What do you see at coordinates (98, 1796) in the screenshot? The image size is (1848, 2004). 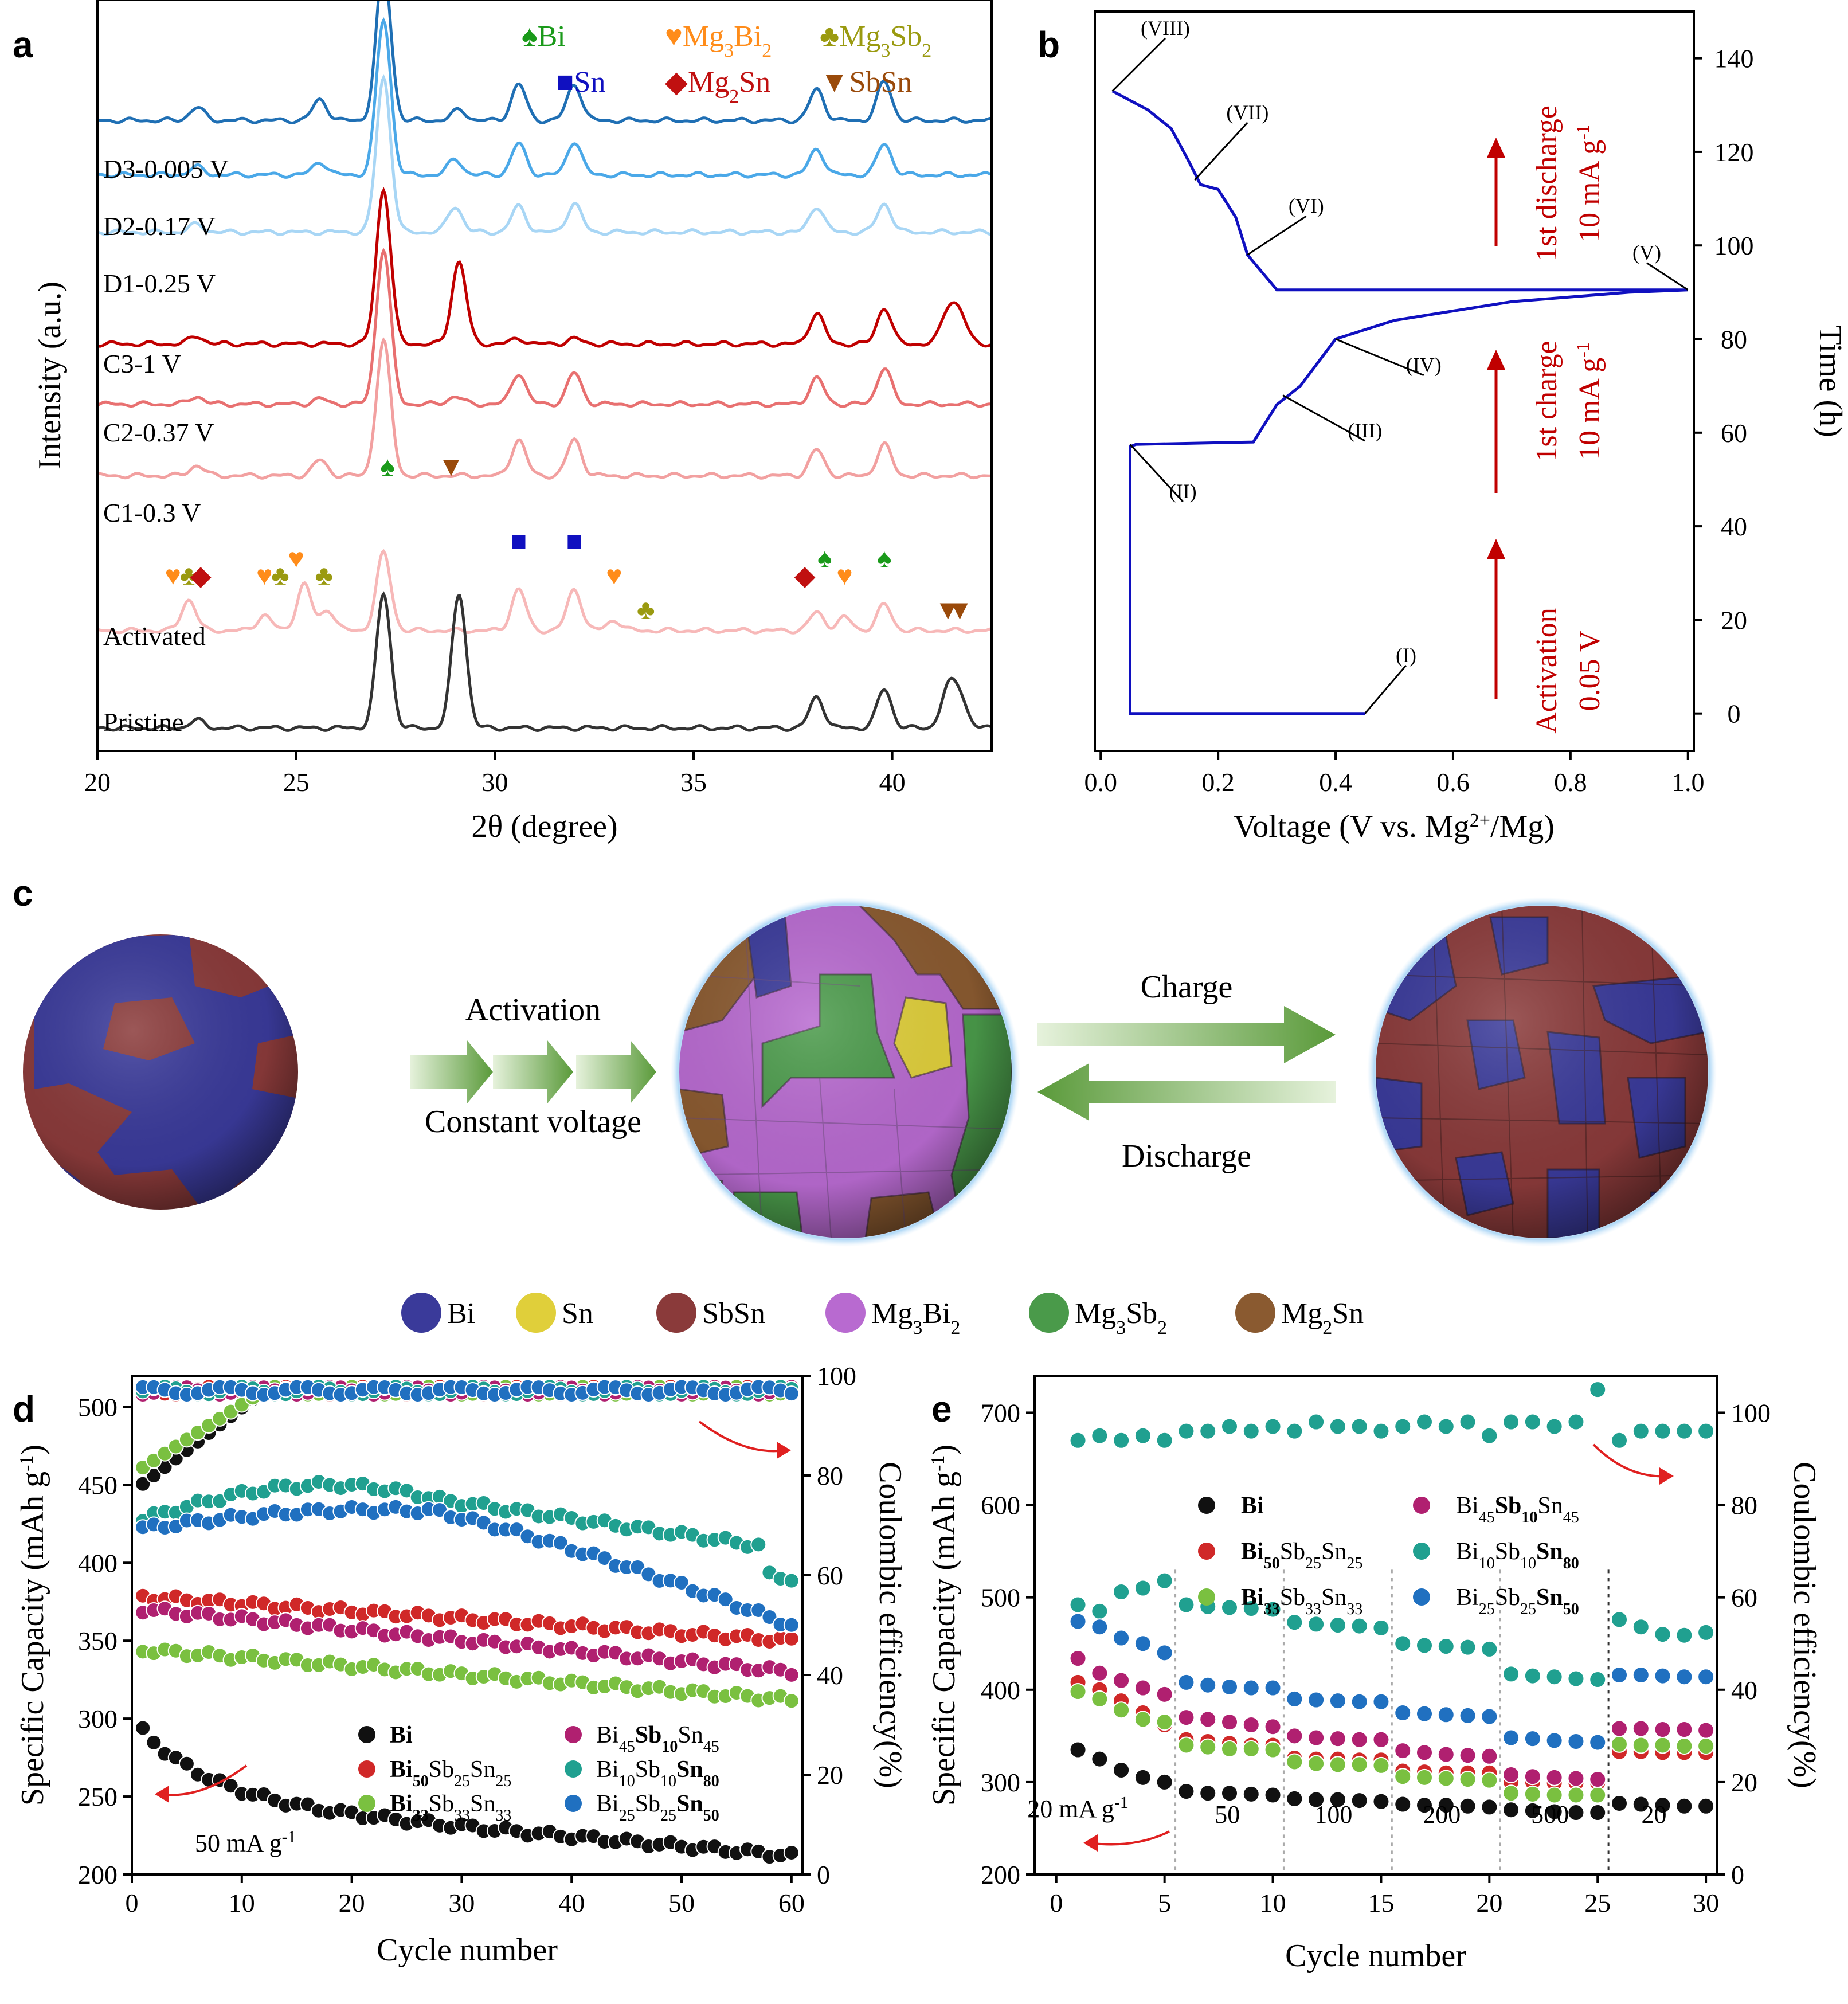 I see `cycling-y-tick-1: 250` at bounding box center [98, 1796].